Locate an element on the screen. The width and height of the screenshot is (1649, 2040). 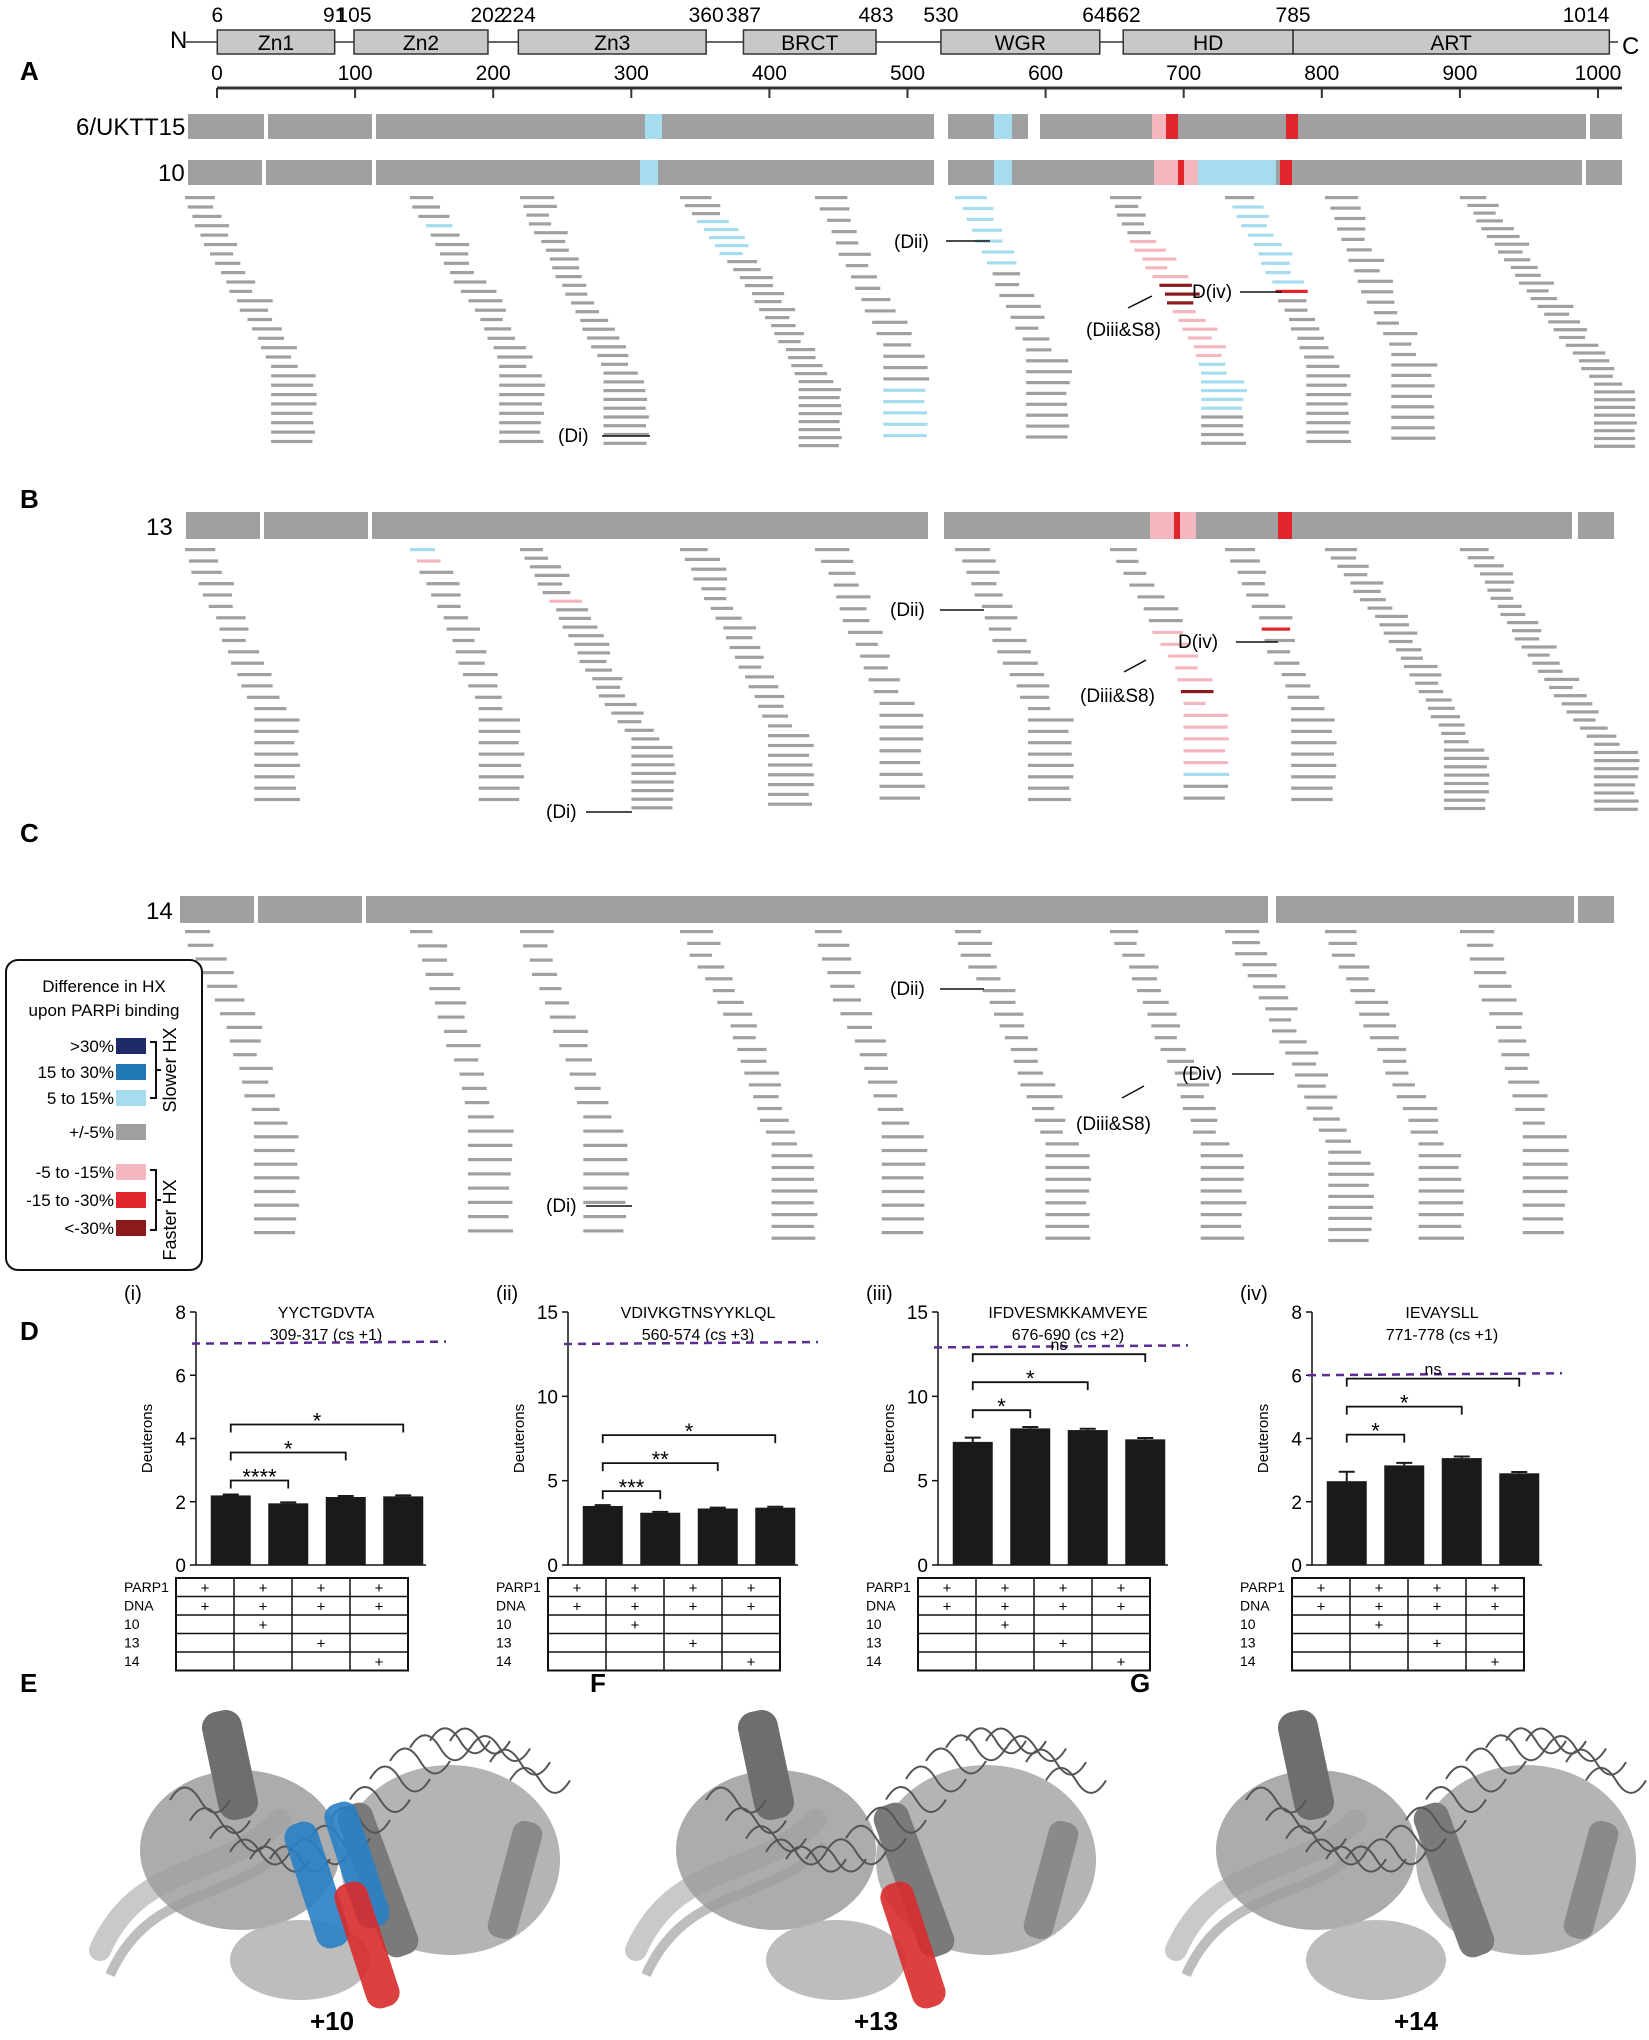
table-row-label: 14 is located at coordinates (504, 1661).